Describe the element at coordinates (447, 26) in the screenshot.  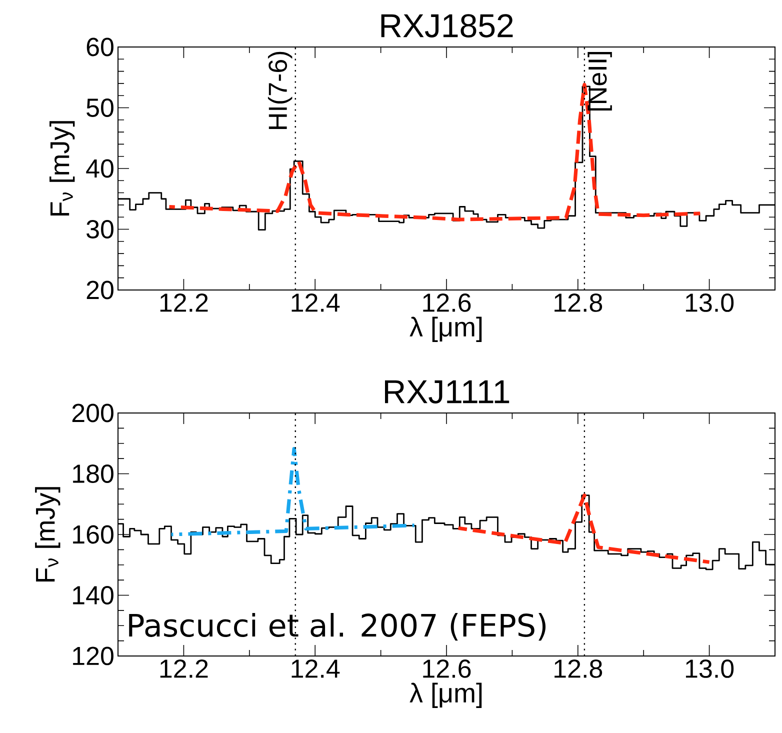
I see `chart-title: RXJ1852` at that location.